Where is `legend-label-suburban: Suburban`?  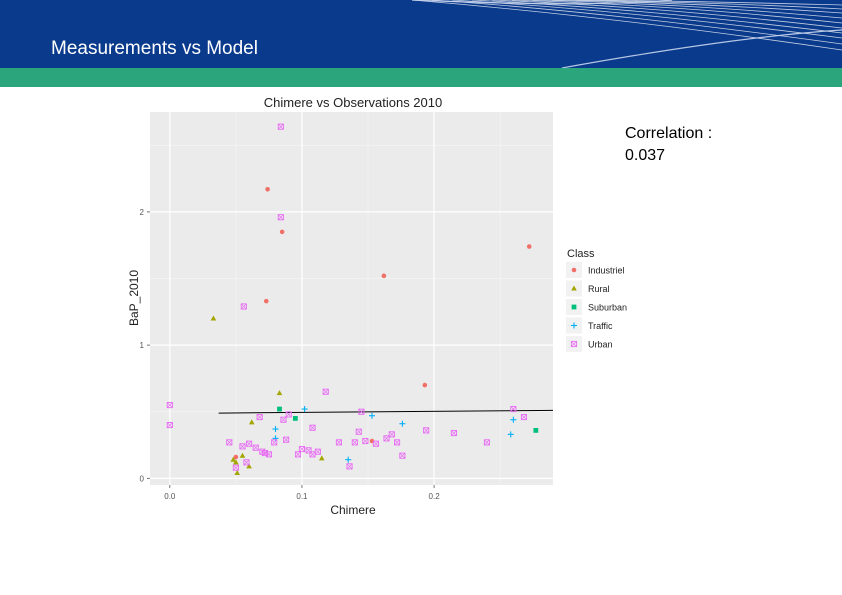
legend-label-suburban: Suburban is located at coordinates (607, 308).